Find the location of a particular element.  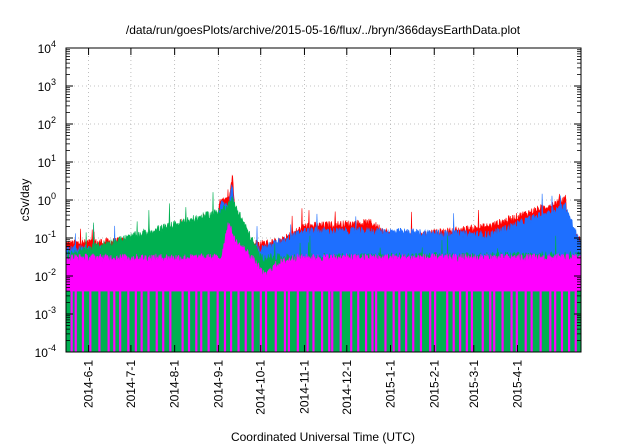

y-tick-label: 10³ is located at coordinates (47, 85).